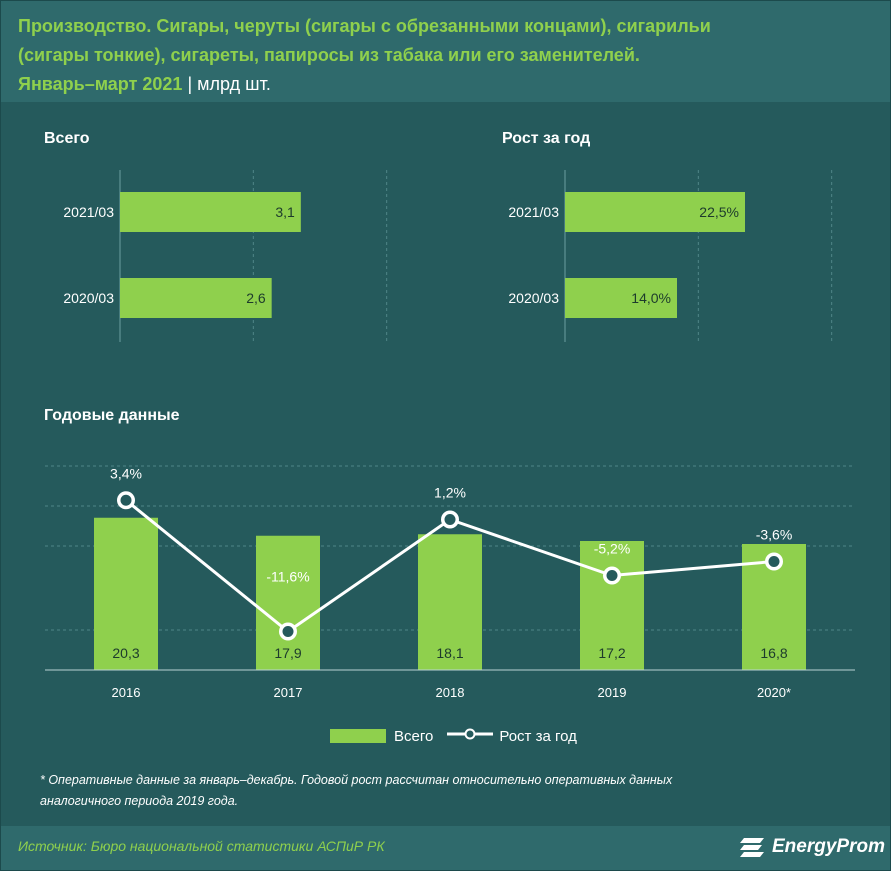 The width and height of the screenshot is (891, 871). Describe the element at coordinates (612, 692) in the screenshot. I see `annual-category-label: 2019` at that location.